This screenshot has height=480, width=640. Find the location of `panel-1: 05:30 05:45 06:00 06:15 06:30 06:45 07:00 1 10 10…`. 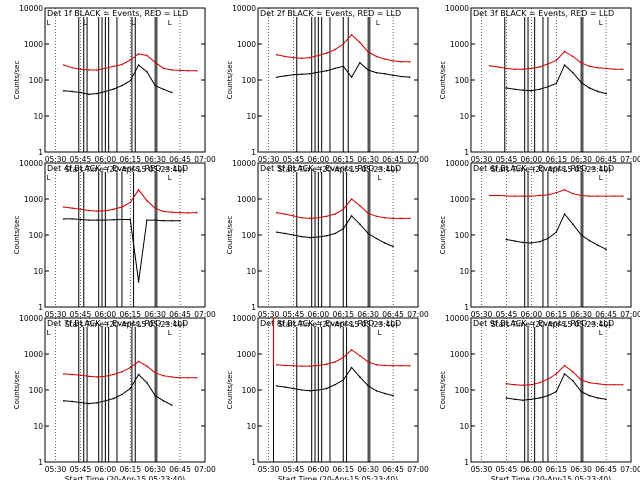

panel-1: 05:30 05:45 06:00 06:15 06:30 06:45 07:00 1 10 10… is located at coordinates (114, 89).